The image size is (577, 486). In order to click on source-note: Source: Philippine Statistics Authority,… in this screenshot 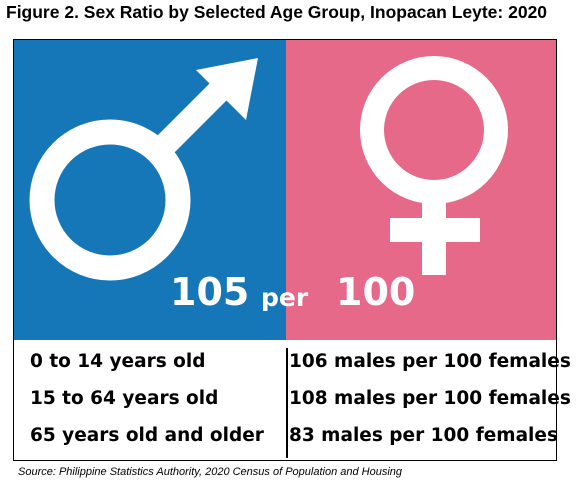, I will do `click(210, 472)`.